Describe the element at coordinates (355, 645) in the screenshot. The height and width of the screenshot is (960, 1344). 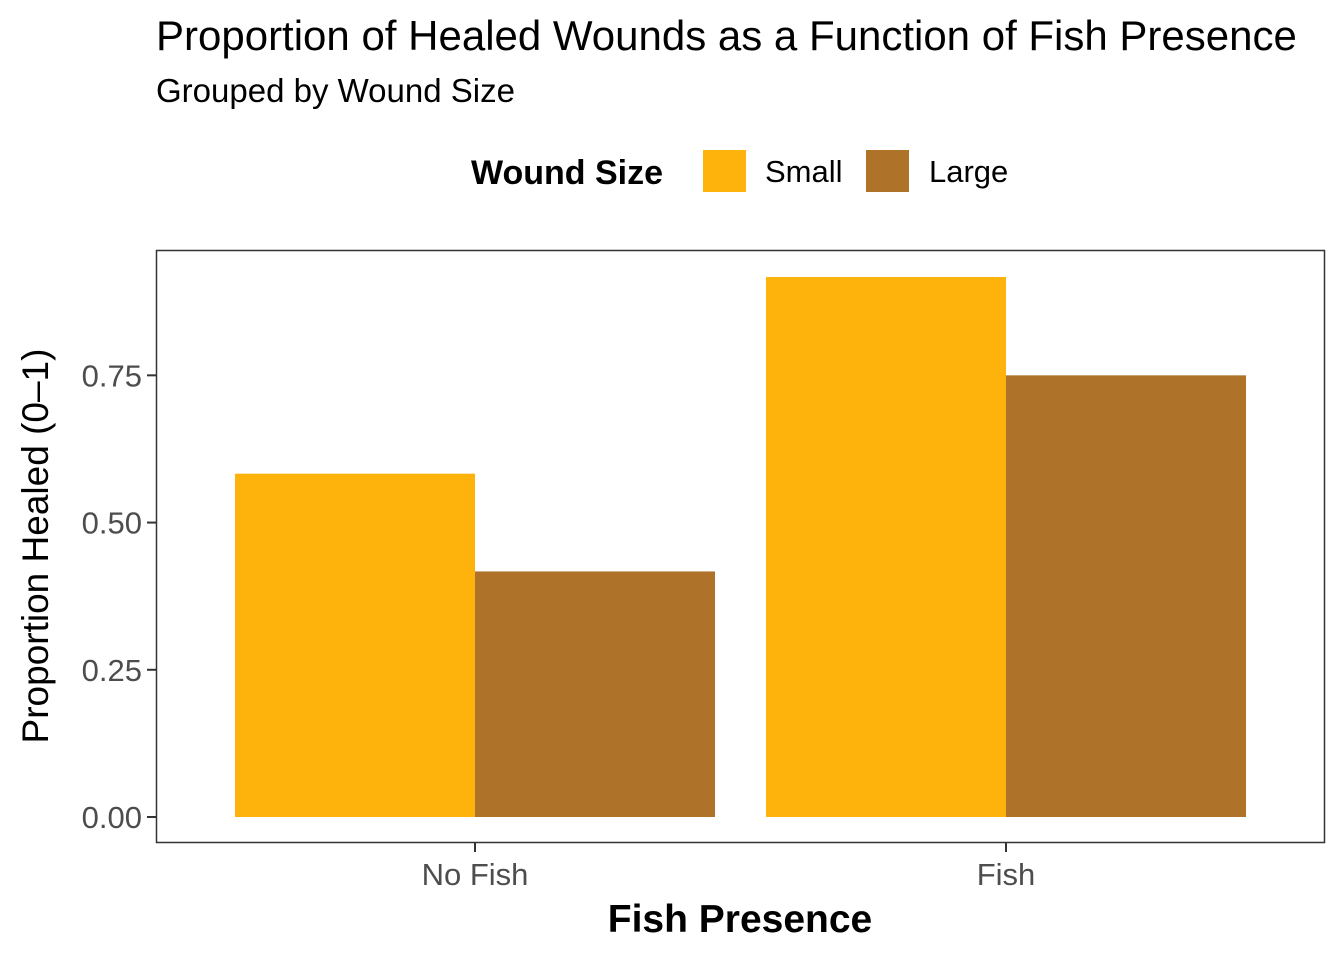
I see `bar-no-fish-small` at that location.